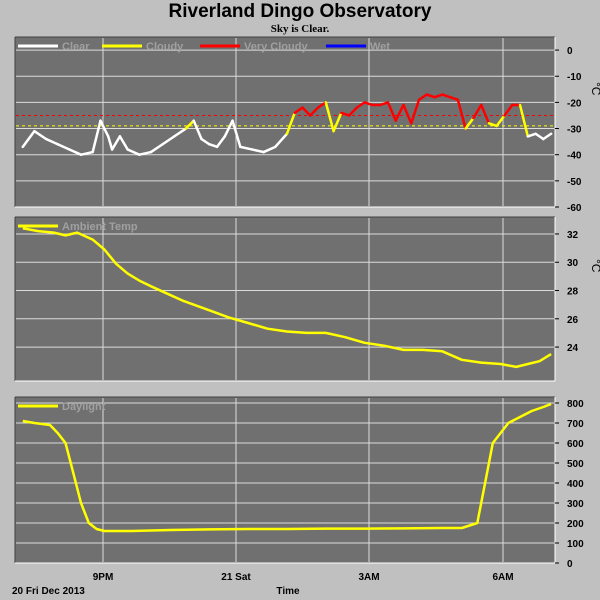 This screenshot has width=600, height=600. I want to click on legend-label: Wet, so click(380, 47).